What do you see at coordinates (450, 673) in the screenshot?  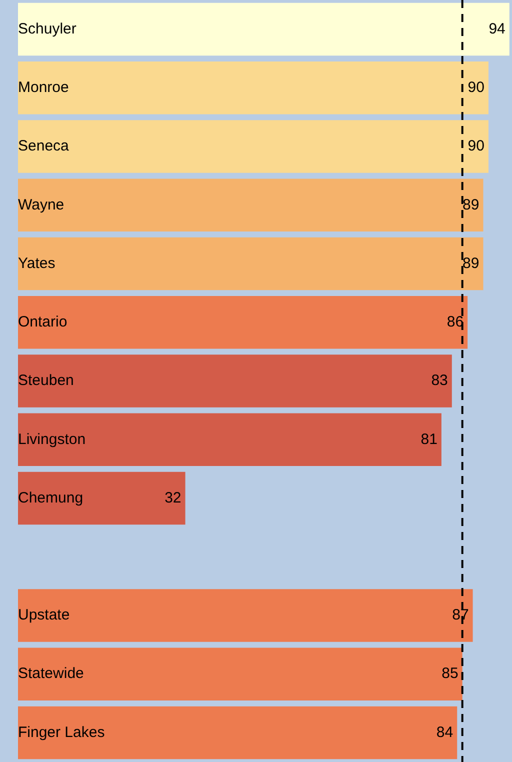 I see `data-label: 85` at bounding box center [450, 673].